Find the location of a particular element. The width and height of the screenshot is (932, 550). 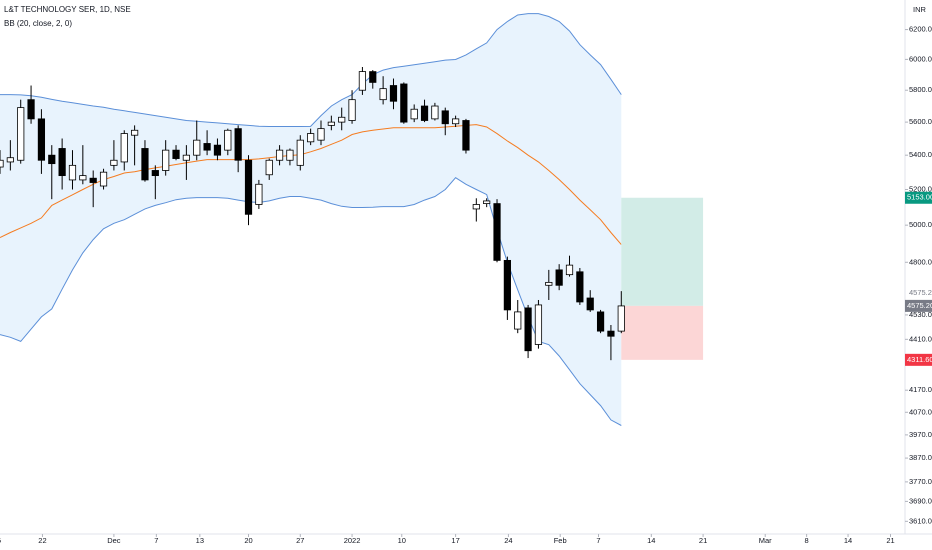

band-upper is located at coordinates (311, 70).